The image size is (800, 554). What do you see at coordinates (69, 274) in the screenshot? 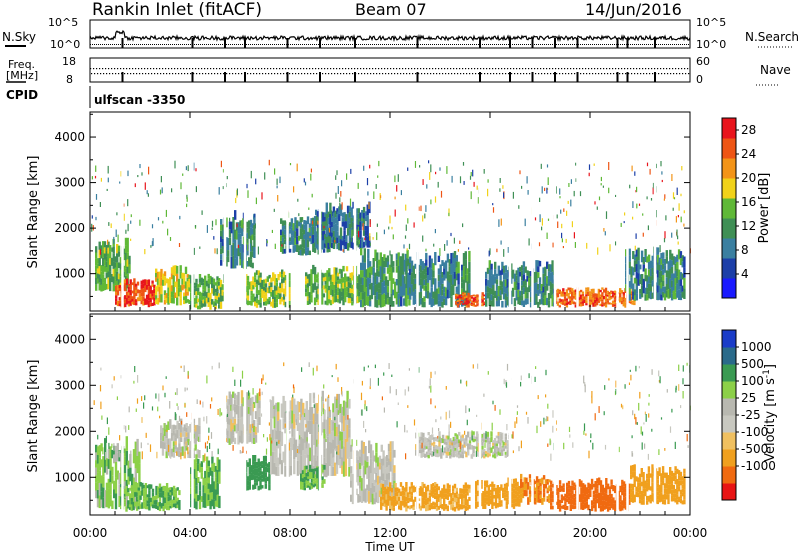
I see `y-tick-label: 1000` at bounding box center [69, 274].